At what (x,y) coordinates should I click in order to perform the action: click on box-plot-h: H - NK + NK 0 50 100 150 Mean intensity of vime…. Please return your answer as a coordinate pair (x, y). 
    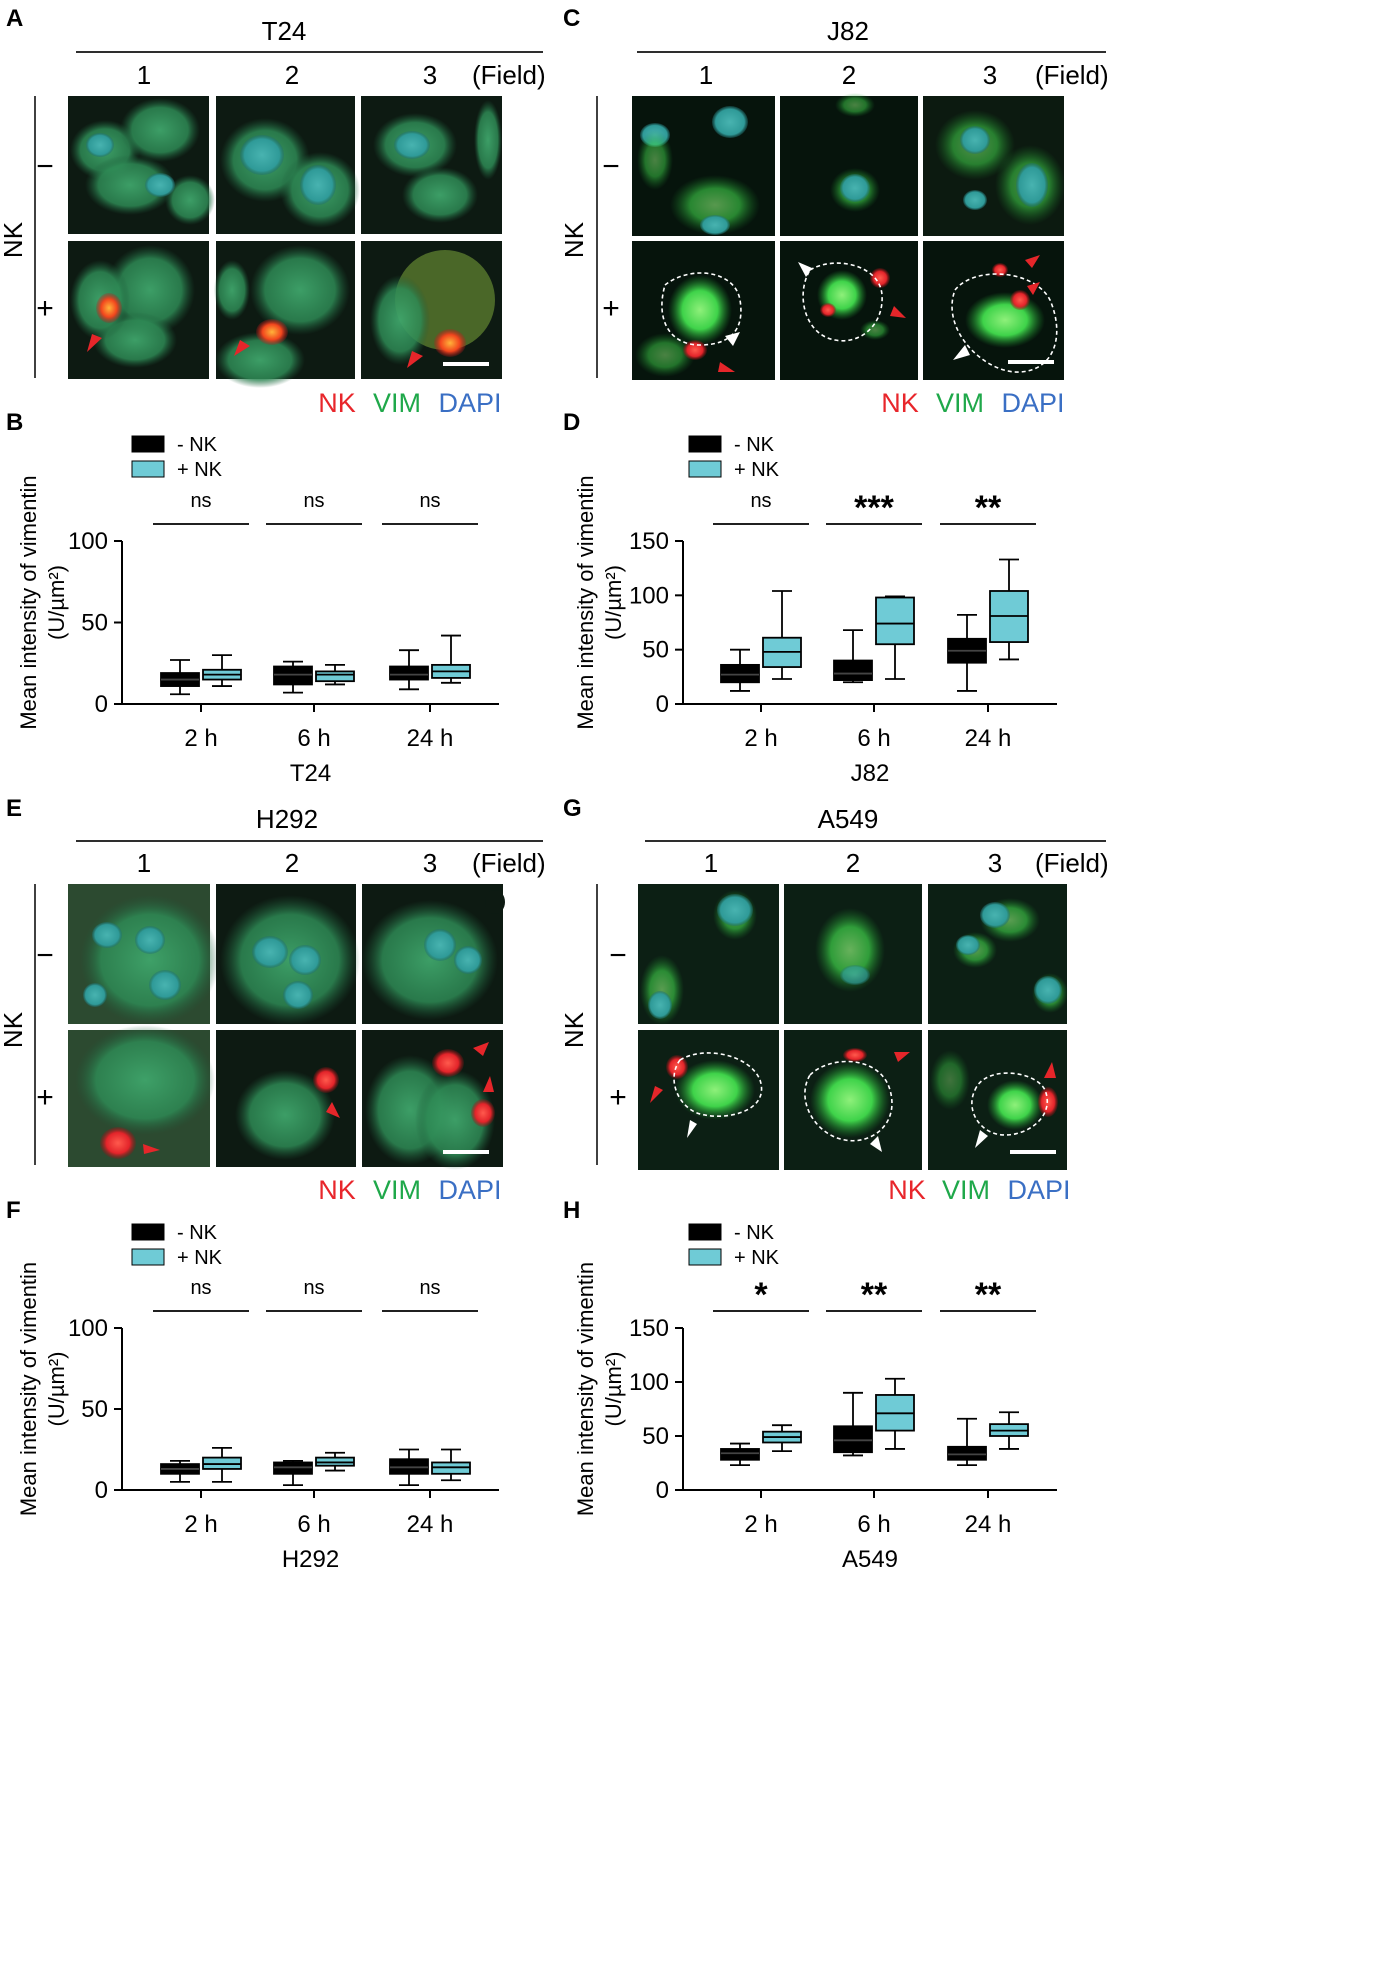
    Looking at the image, I should click on (810, 1385).